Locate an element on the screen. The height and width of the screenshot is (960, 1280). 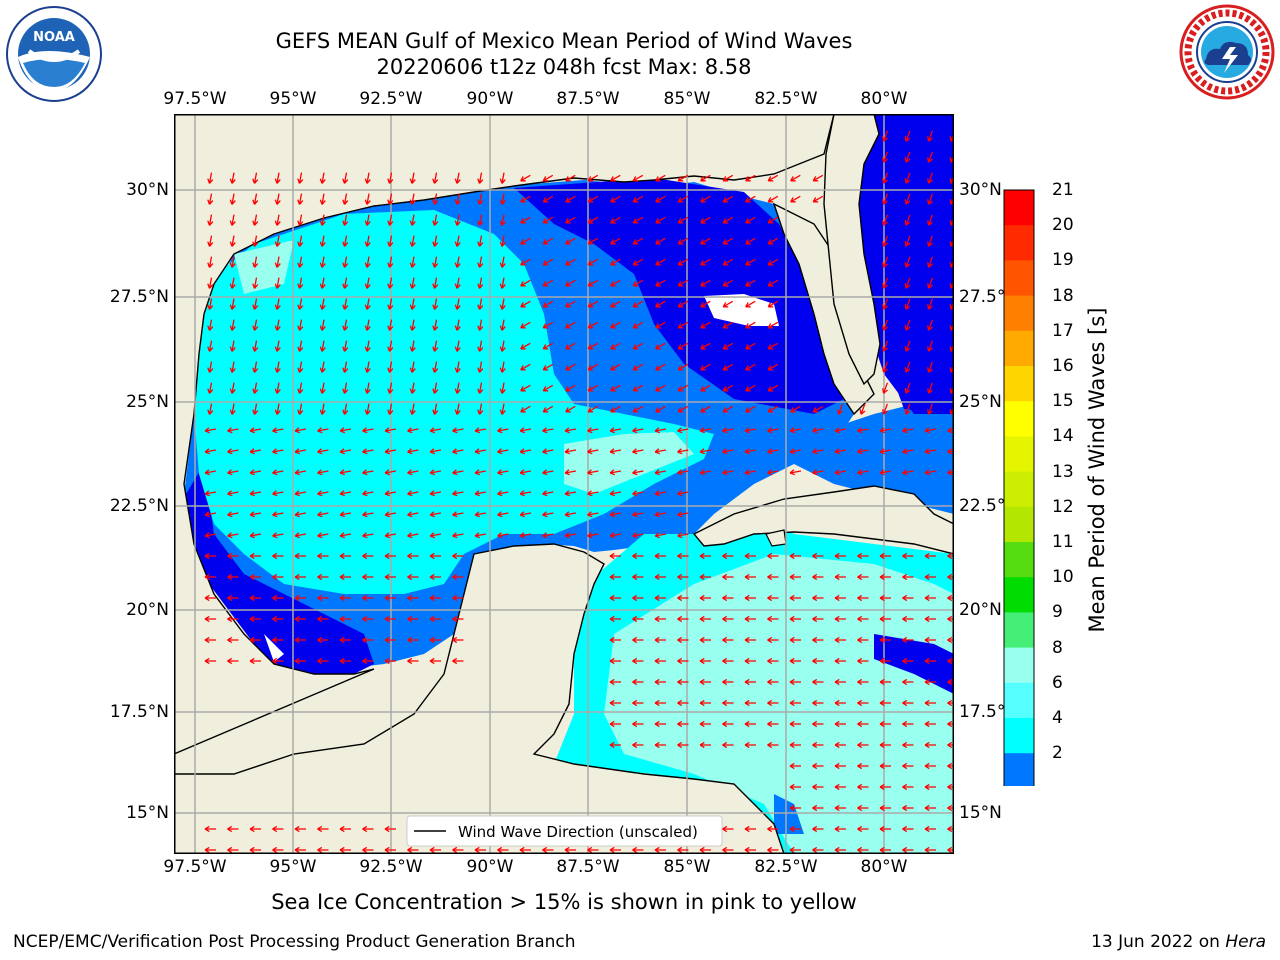
svg-text: NOAA is located at coordinates (54, 37).